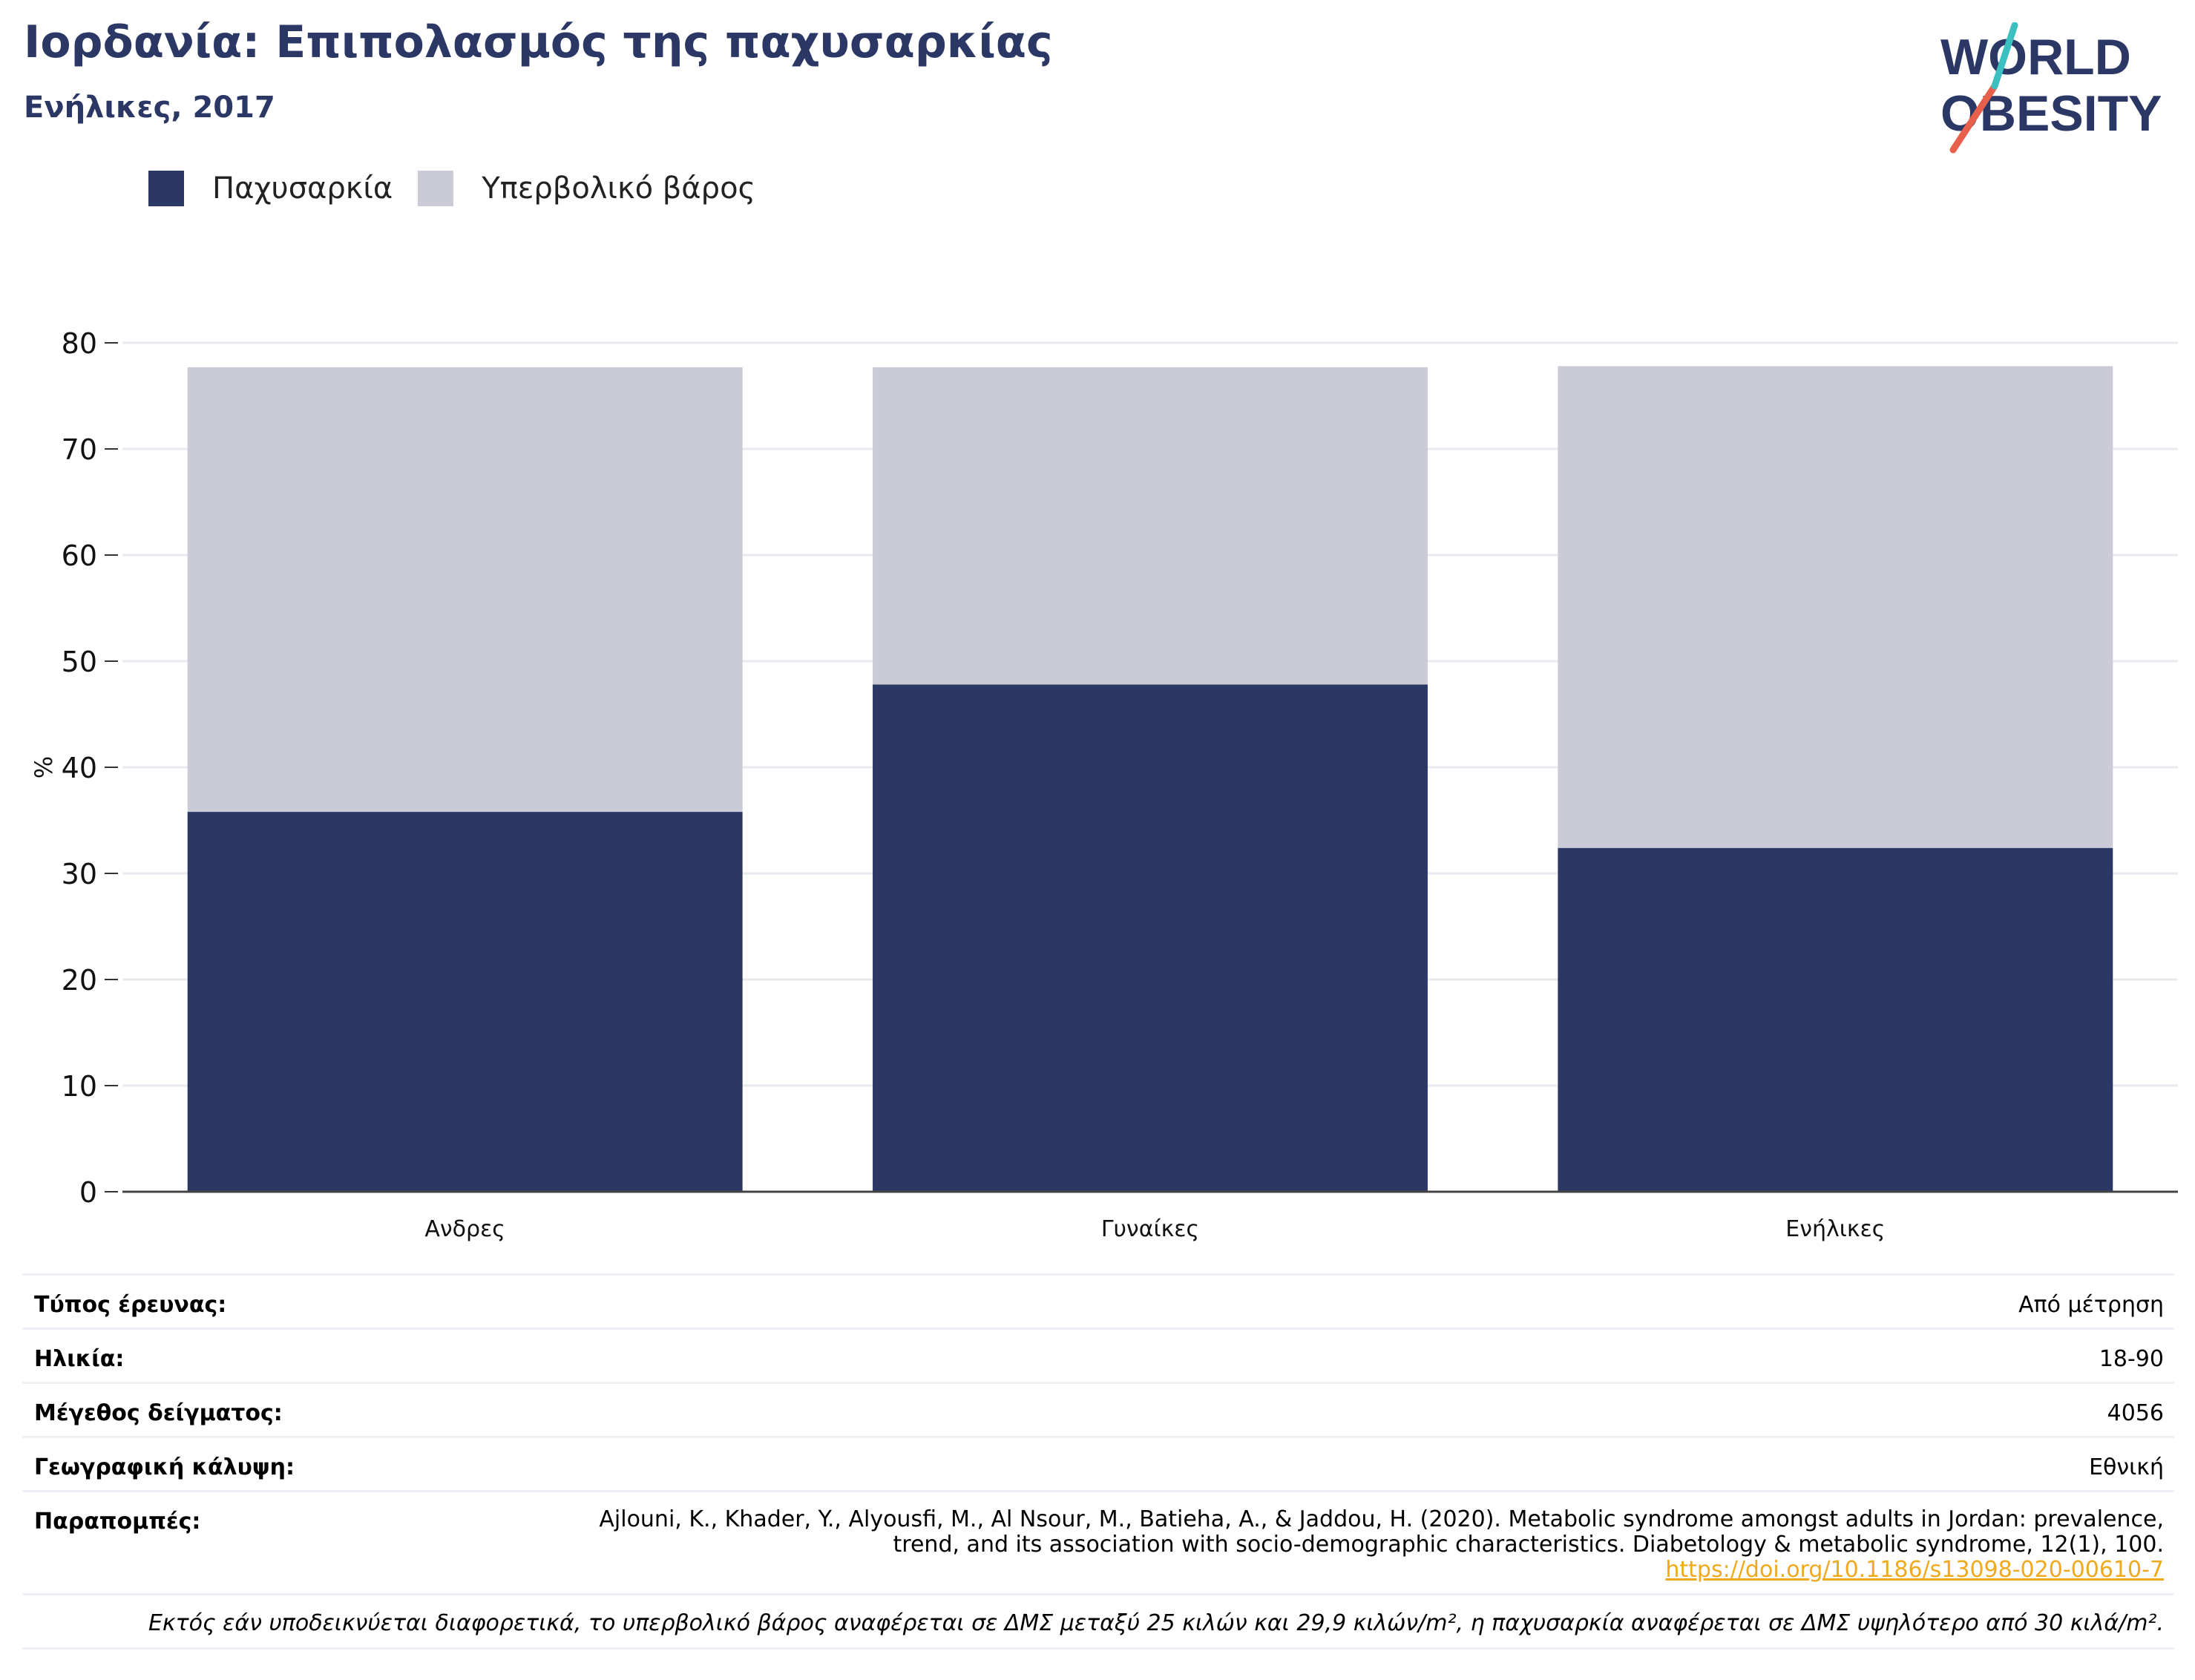 The width and height of the screenshot is (2195, 1680). What do you see at coordinates (130, 1305) in the screenshot?
I see `info-label: Τύπος έρευνας:` at bounding box center [130, 1305].